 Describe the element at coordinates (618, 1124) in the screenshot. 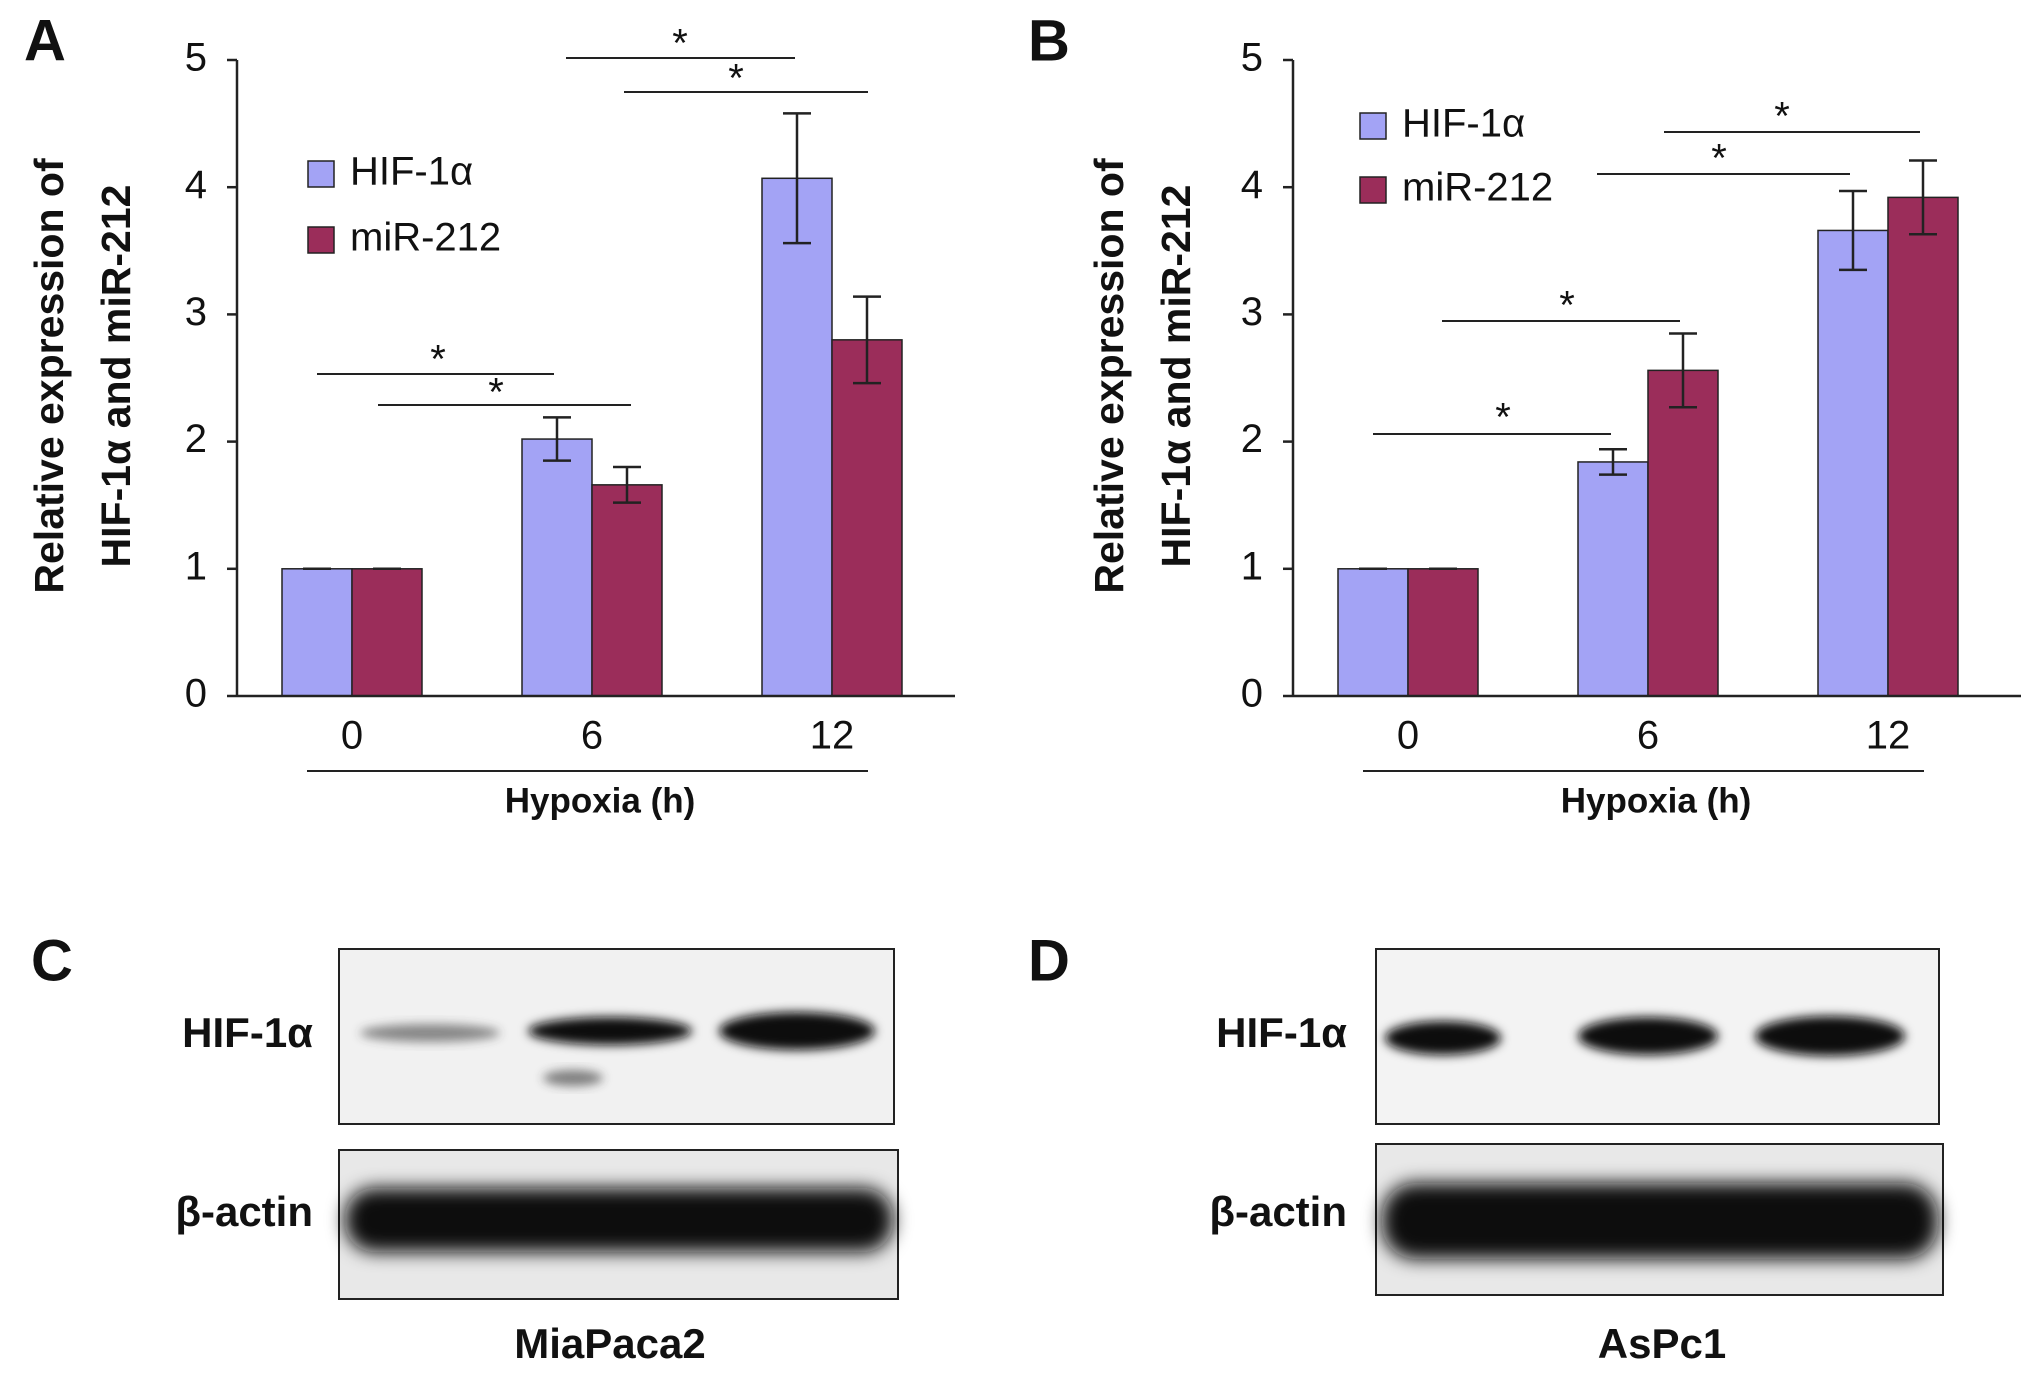

I see `blot-c` at that location.